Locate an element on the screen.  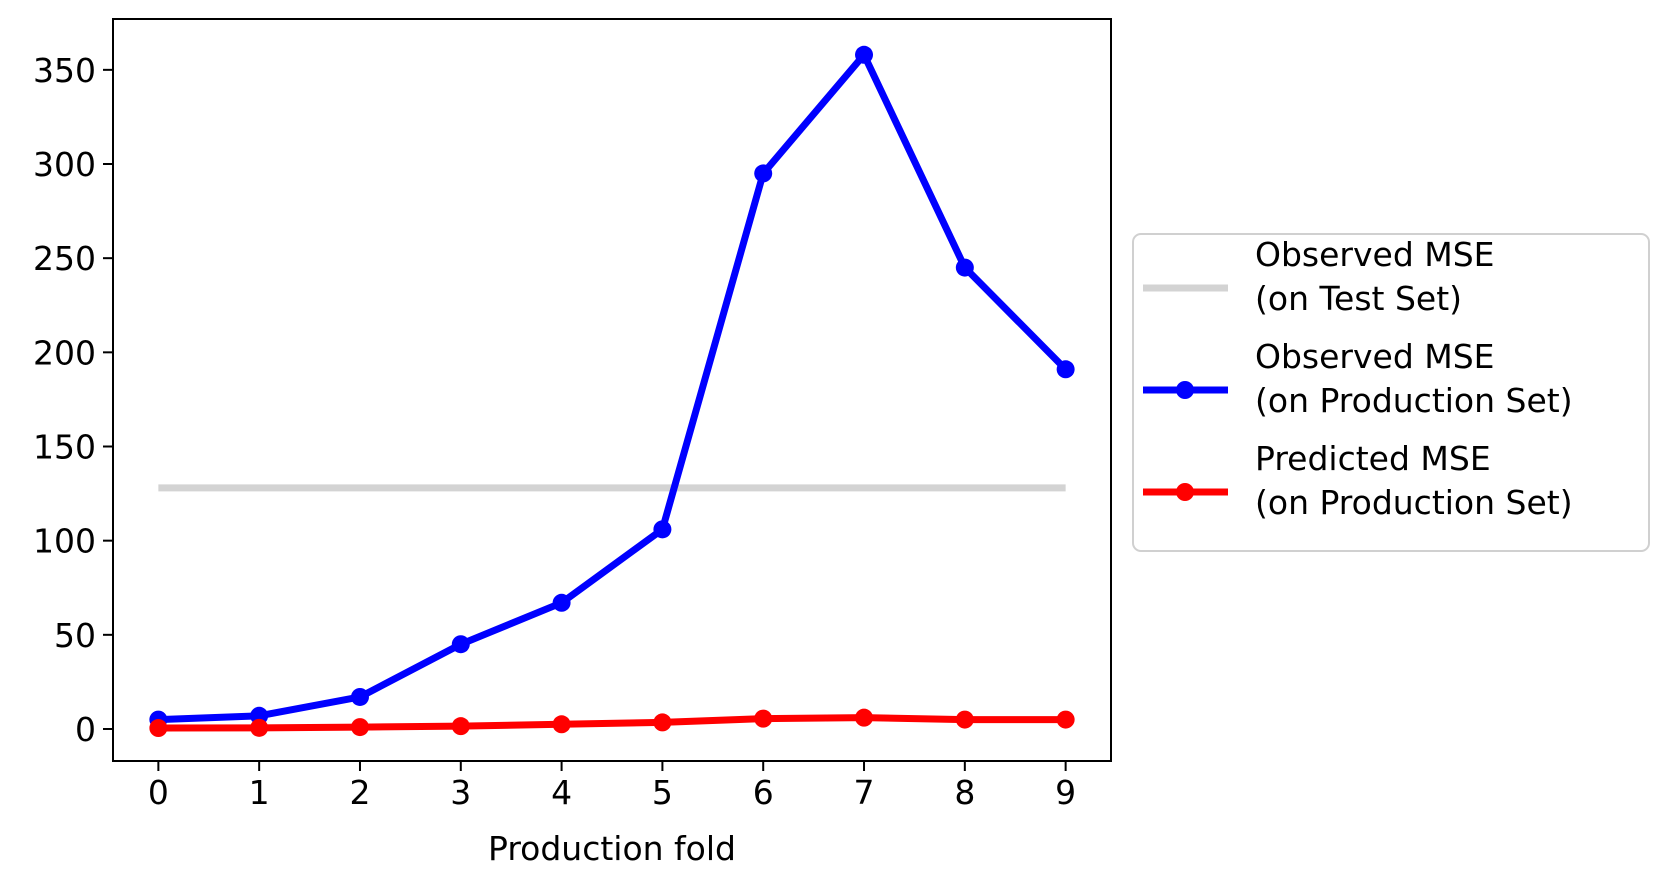
y-axis: 0 50 100 150 200 250 300 350 is located at coordinates (73, 400).